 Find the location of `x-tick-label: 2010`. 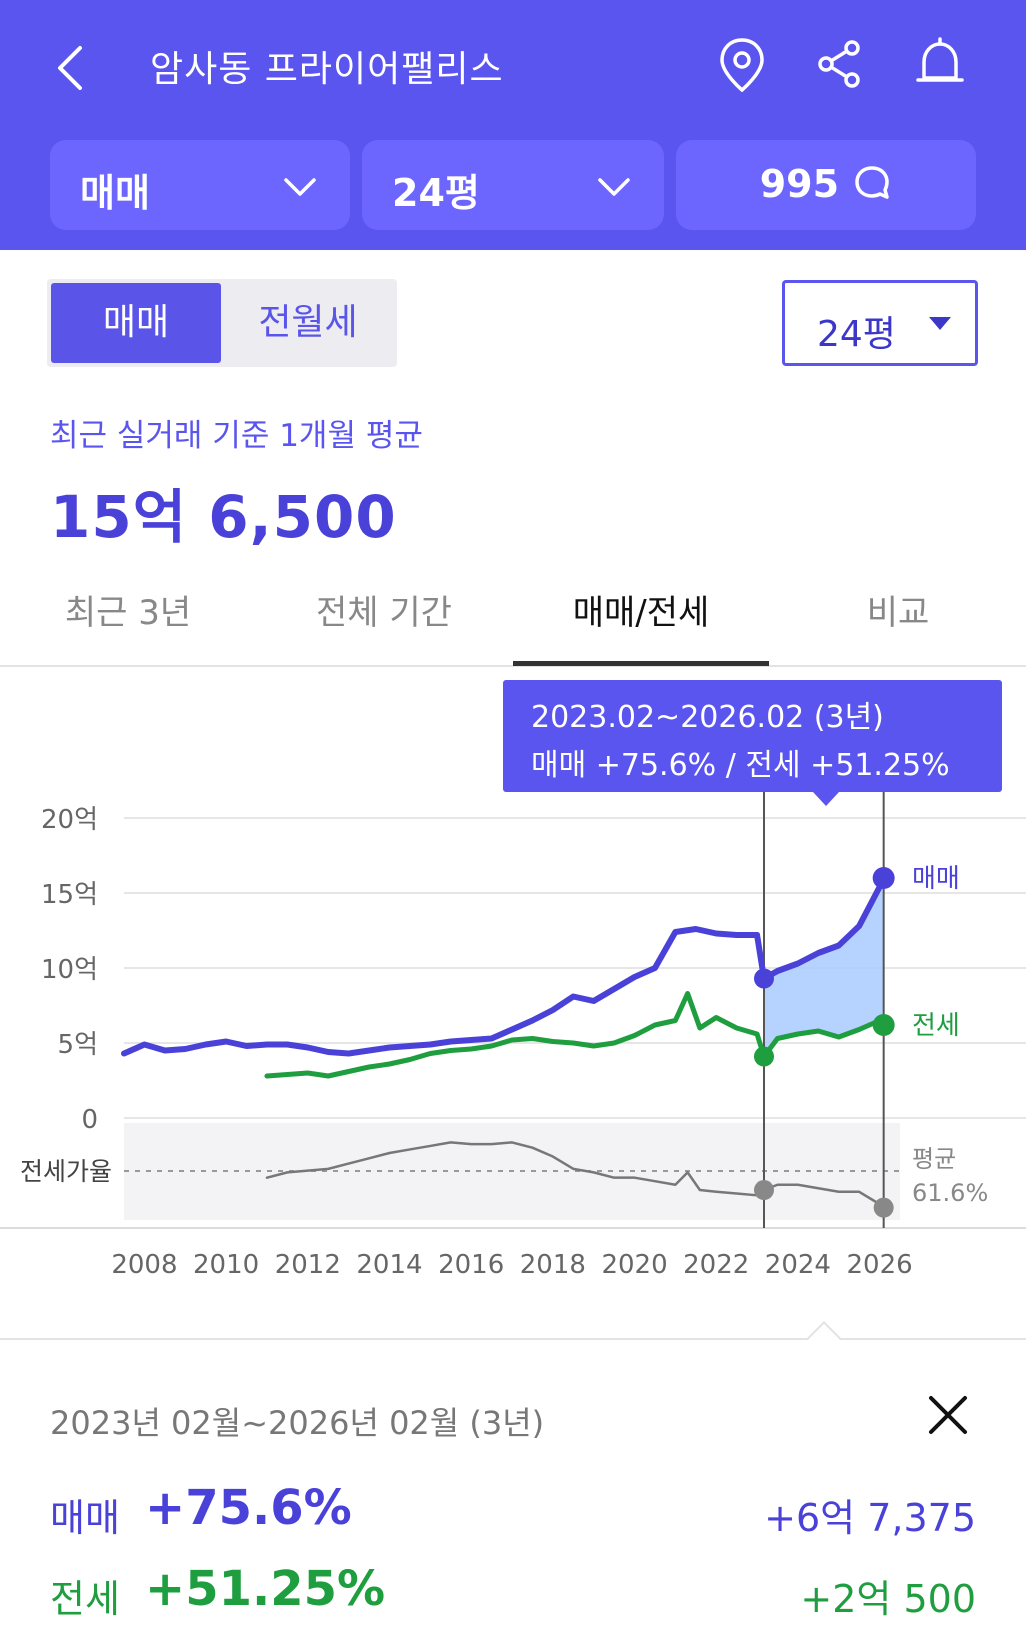

x-tick-label: 2010 is located at coordinates (226, 1265).